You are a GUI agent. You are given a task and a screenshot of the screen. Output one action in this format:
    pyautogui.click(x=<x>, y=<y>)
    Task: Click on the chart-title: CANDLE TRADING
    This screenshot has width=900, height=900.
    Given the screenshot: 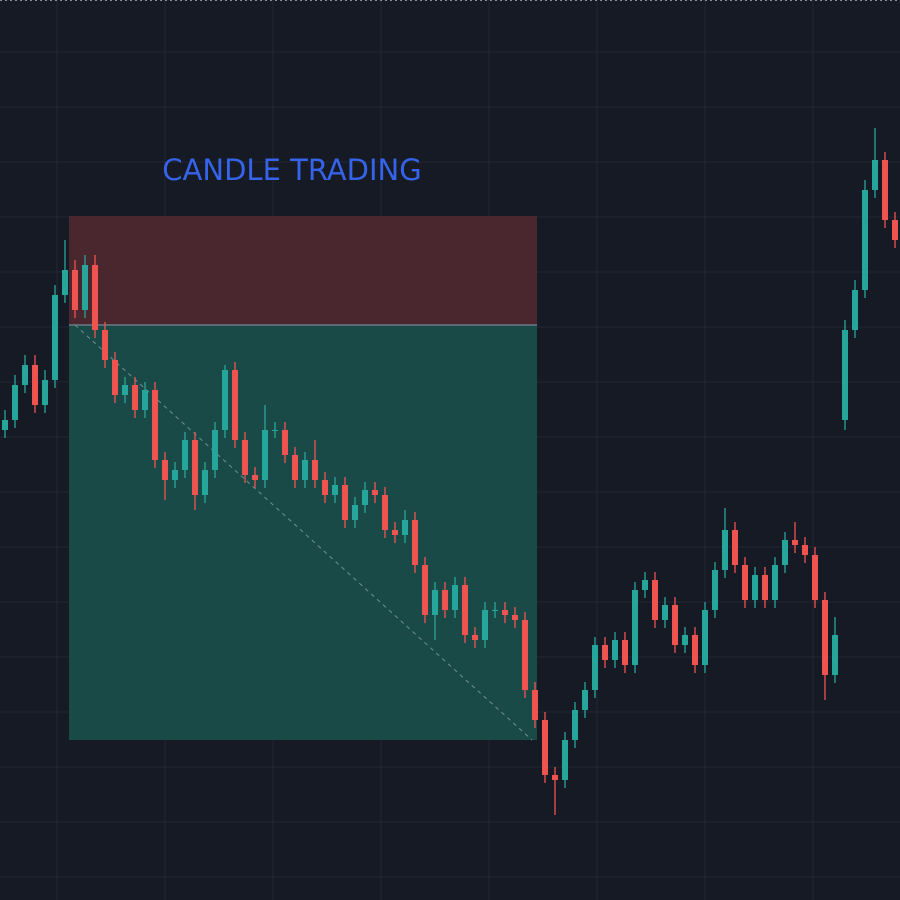 What is the action you would take?
    pyautogui.click(x=291, y=170)
    